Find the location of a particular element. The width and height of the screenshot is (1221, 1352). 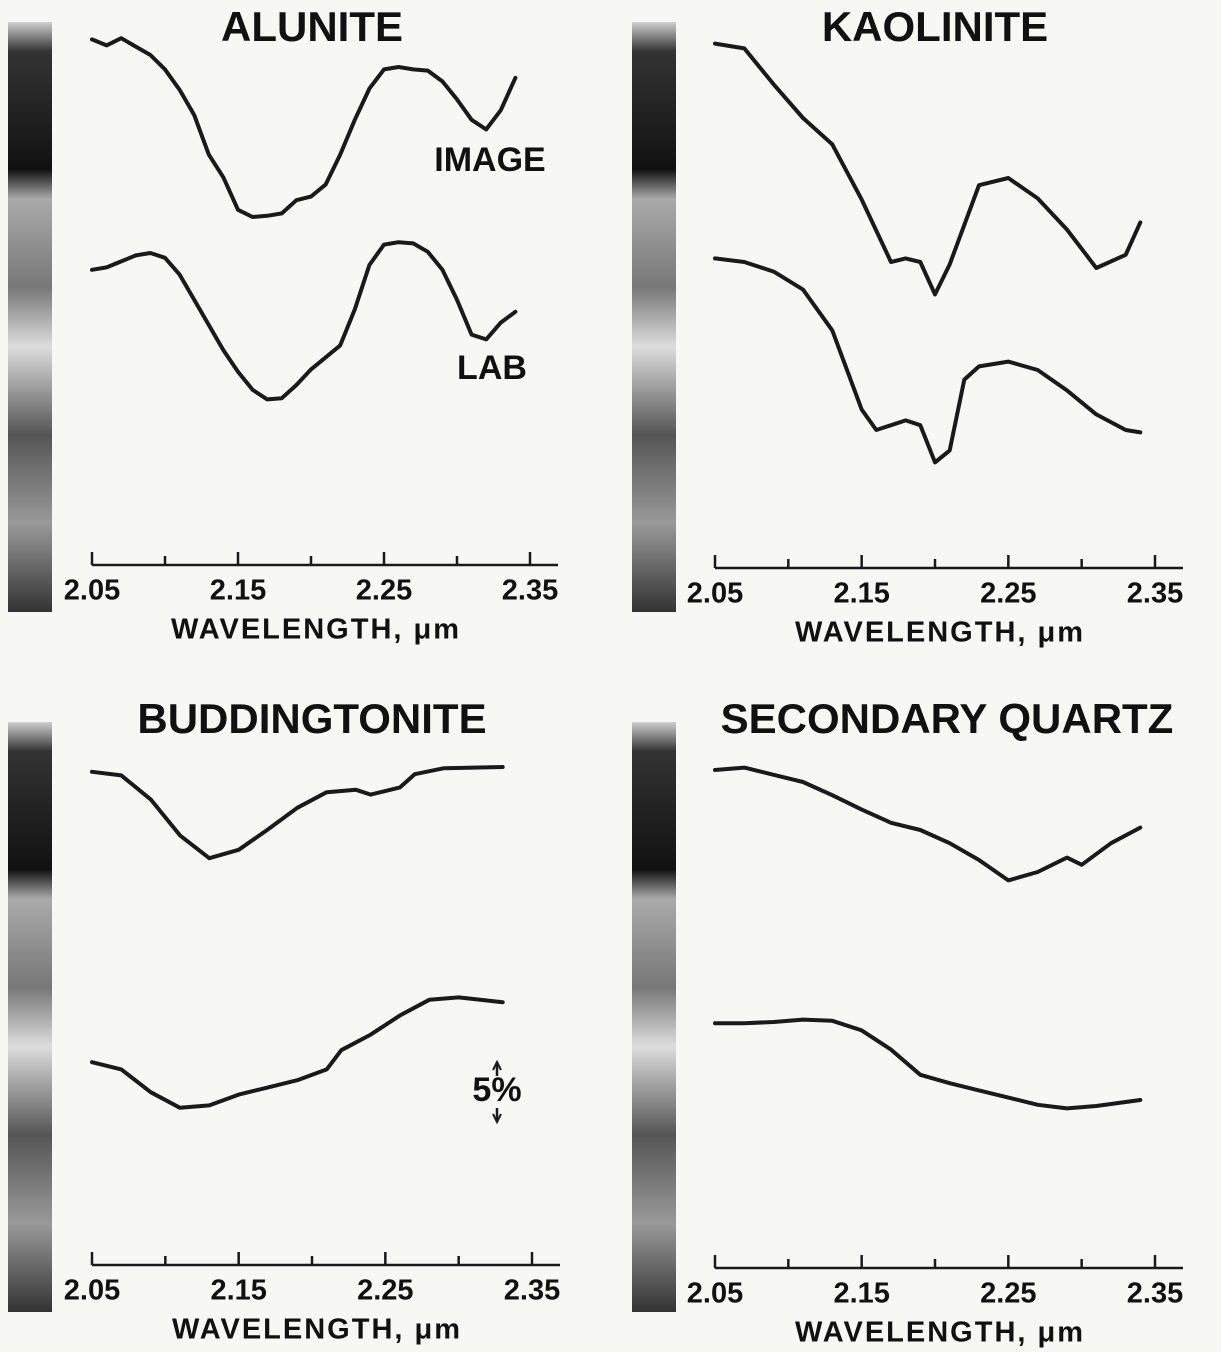

scale-label-bg is located at coordinates (497, 1092).